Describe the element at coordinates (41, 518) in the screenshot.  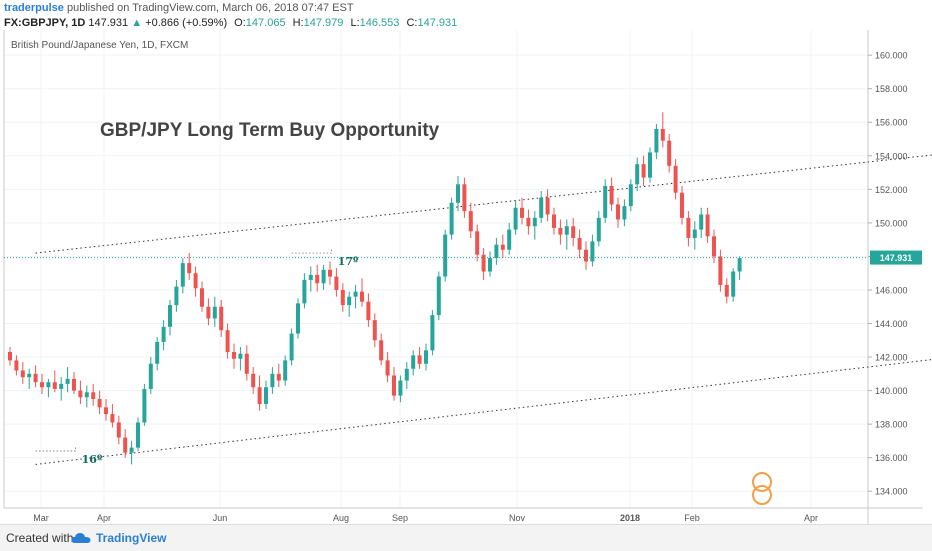
I see `x-tick-label: Mar` at that location.